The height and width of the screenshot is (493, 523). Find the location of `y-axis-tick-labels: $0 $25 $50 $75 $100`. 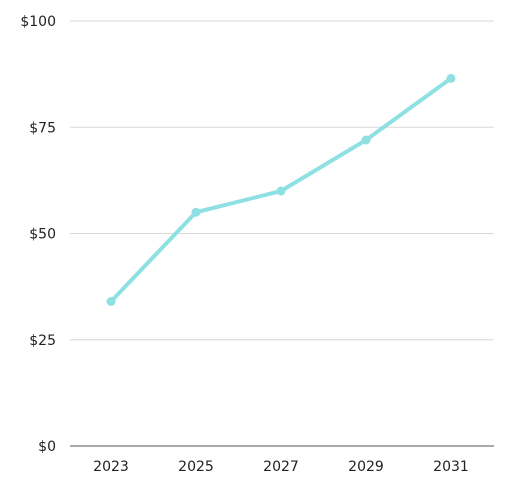

y-axis-tick-labels: $0 $25 $50 $75 $100 is located at coordinates (38, 234).